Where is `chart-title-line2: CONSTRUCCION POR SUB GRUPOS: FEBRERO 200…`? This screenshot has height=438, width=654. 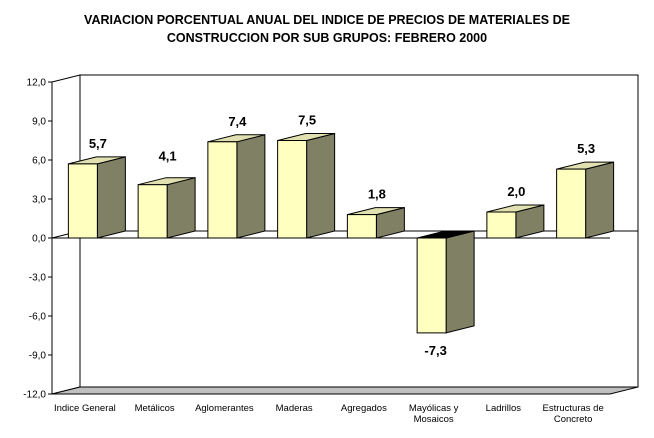
chart-title-line2: CONSTRUCCION POR SUB GRUPOS: FEBRERO 200… is located at coordinates (327, 38).